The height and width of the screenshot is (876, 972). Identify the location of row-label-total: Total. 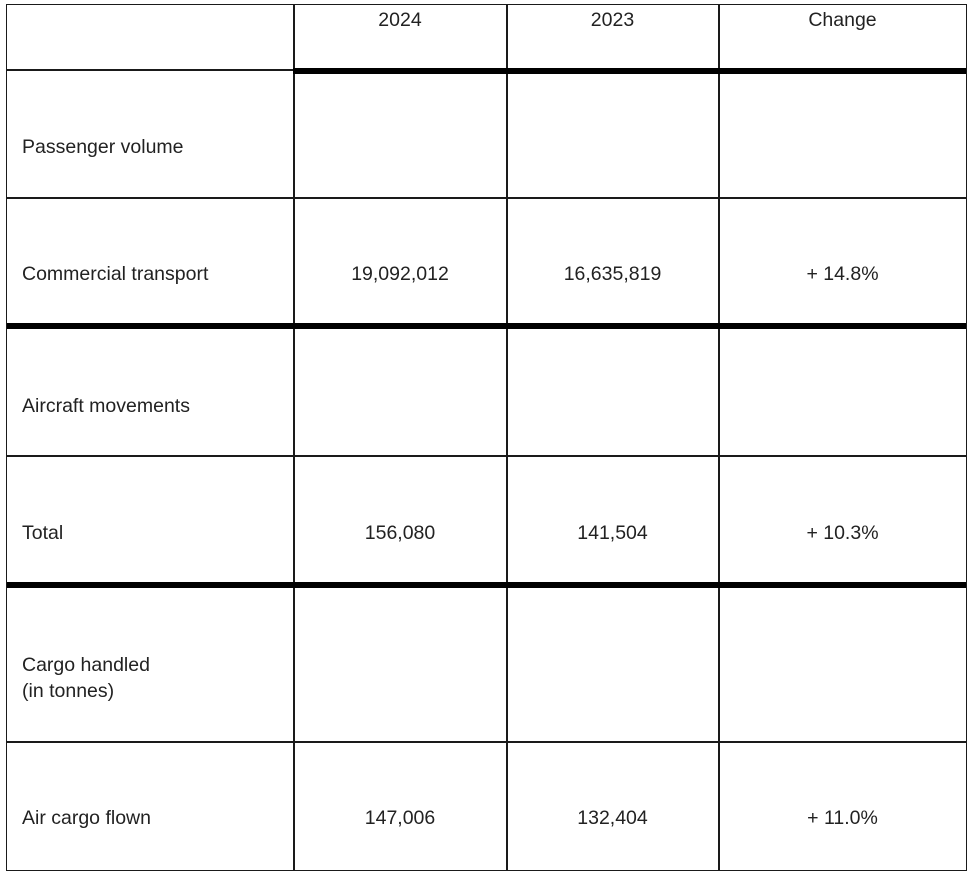
(43, 533).